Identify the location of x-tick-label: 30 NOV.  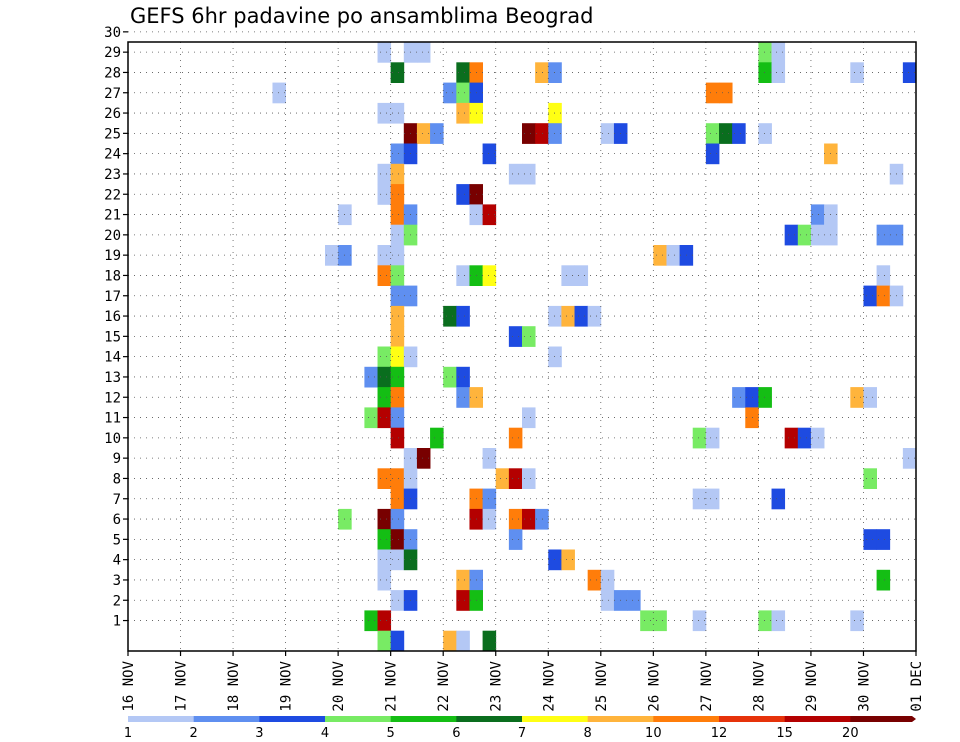
(864, 685).